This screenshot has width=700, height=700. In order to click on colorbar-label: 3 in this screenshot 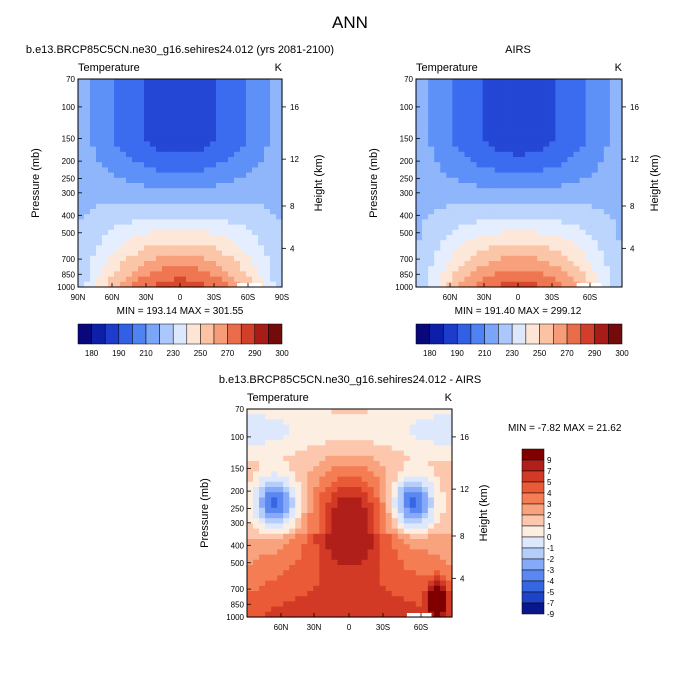, I will do `click(549, 504)`.